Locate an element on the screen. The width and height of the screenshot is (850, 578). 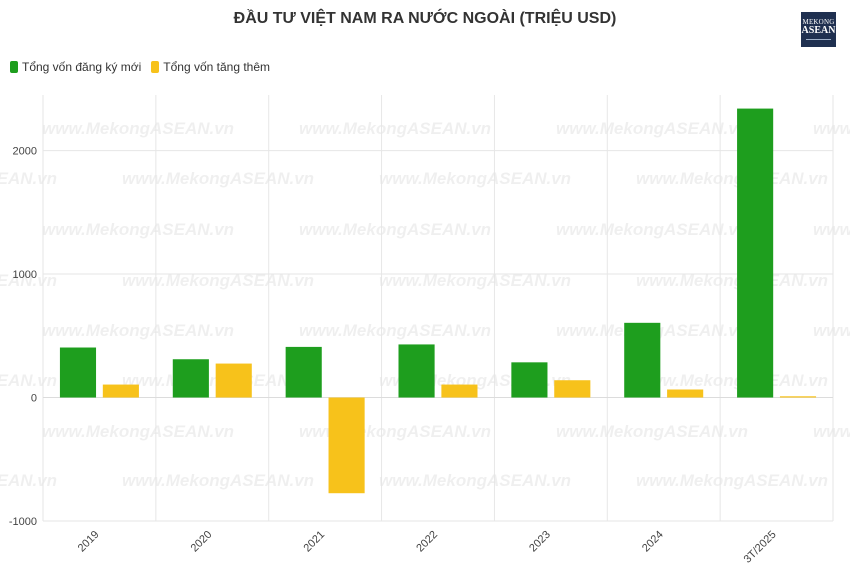
legend-item-new-registered: Tổng vốn đăng ký mới is located at coordinates (75, 67).